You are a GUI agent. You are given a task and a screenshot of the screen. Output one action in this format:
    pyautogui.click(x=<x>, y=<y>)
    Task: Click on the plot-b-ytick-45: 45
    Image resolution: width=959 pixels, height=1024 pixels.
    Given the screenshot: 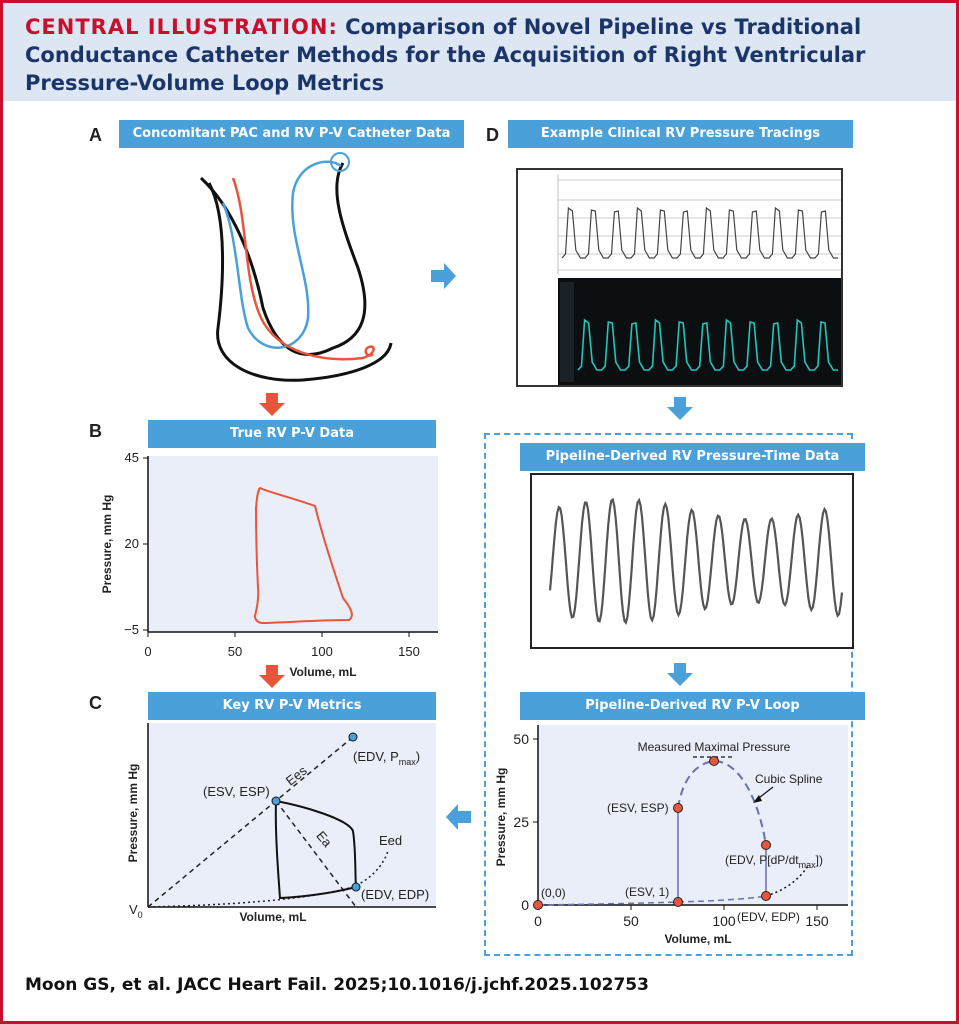 What is the action you would take?
    pyautogui.click(x=132, y=457)
    